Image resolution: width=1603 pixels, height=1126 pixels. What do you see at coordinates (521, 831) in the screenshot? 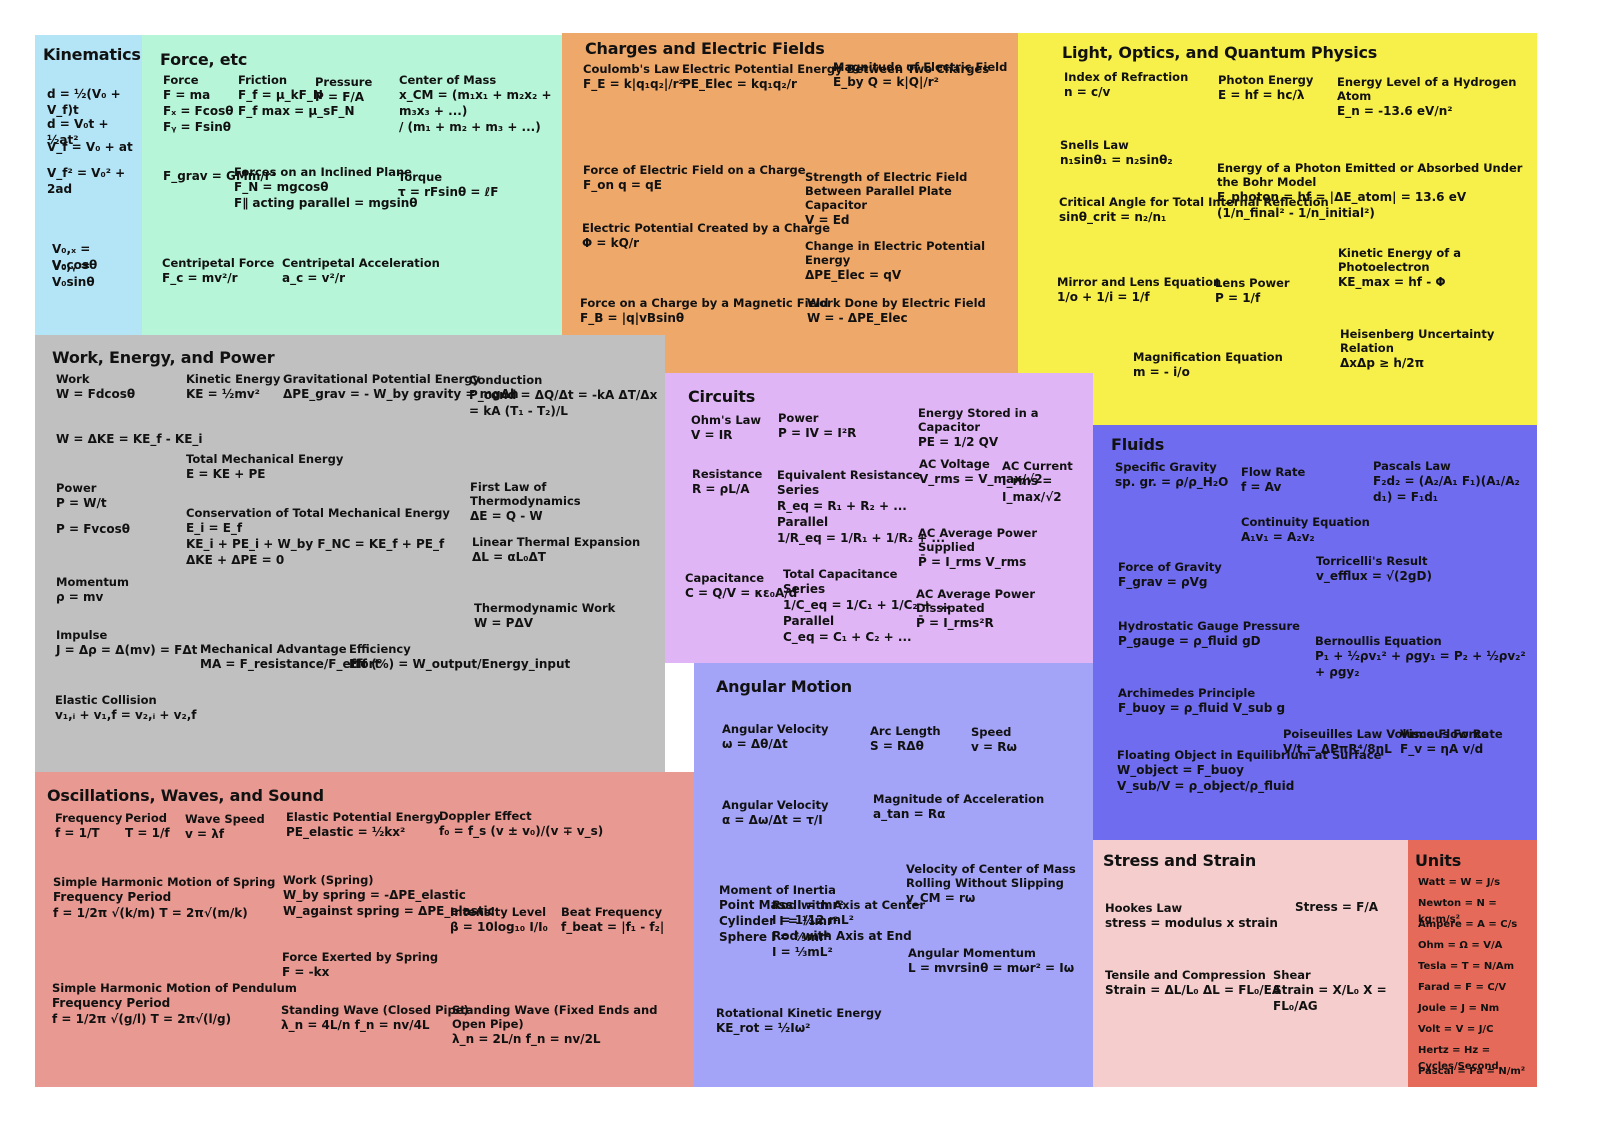
I see `formula: f₀ = f_s (v ± v₀)/(v ∓ v_s)` at bounding box center [521, 831].